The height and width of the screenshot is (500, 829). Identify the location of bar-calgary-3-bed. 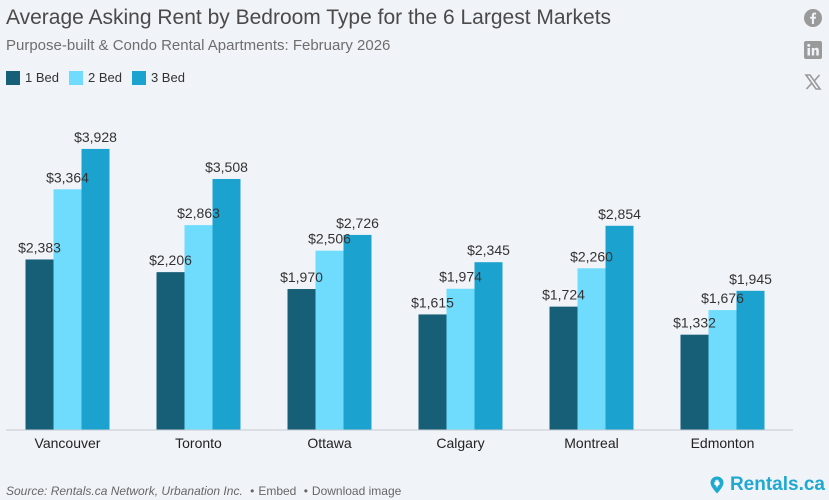
(488, 346).